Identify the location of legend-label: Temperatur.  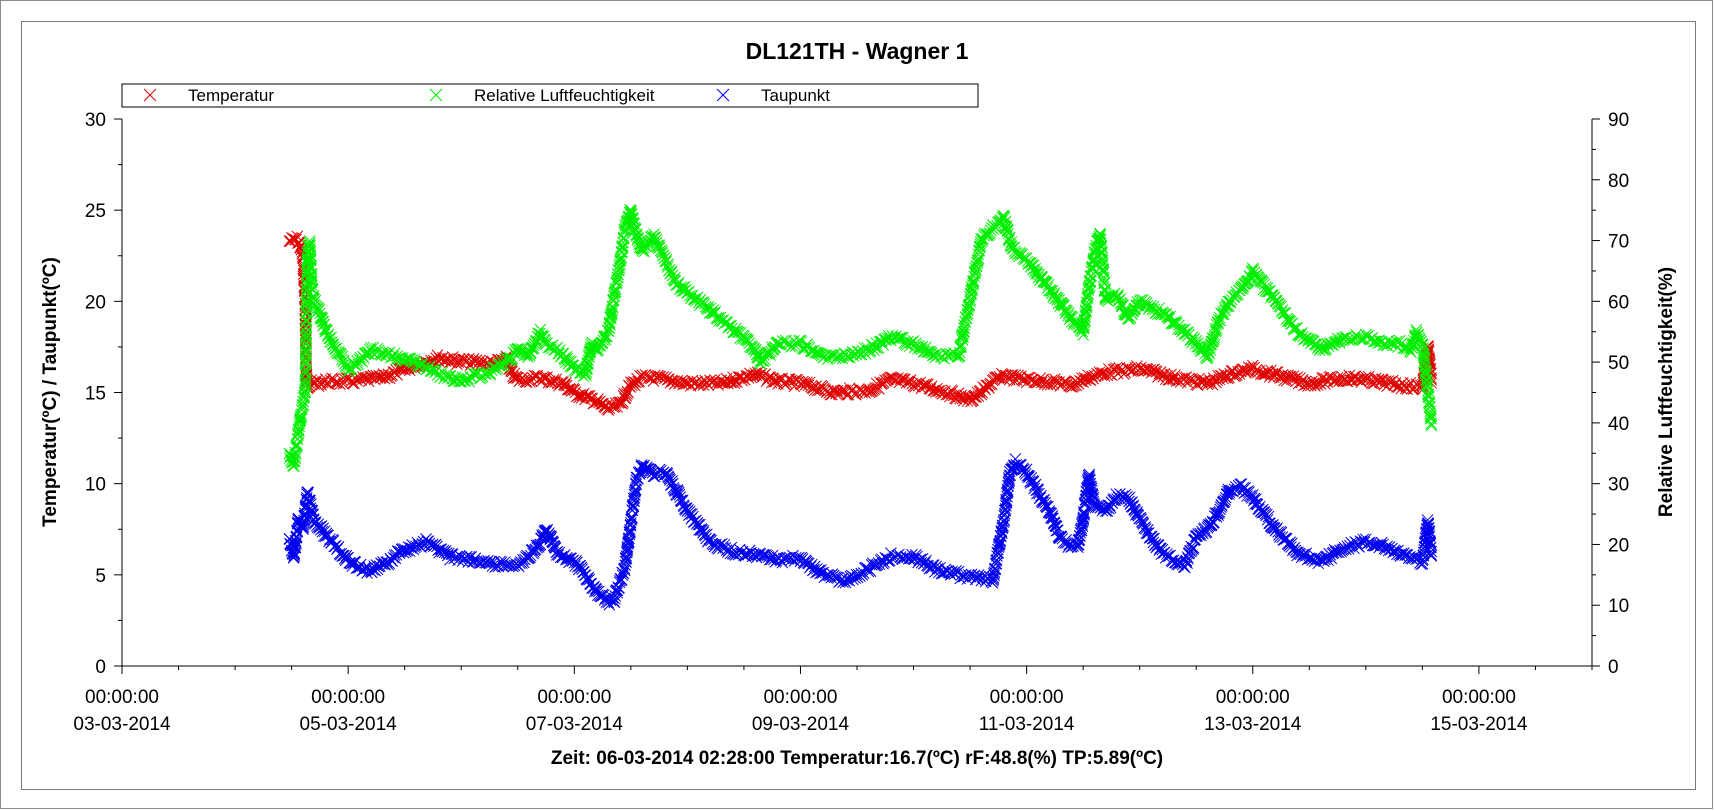
(231, 95).